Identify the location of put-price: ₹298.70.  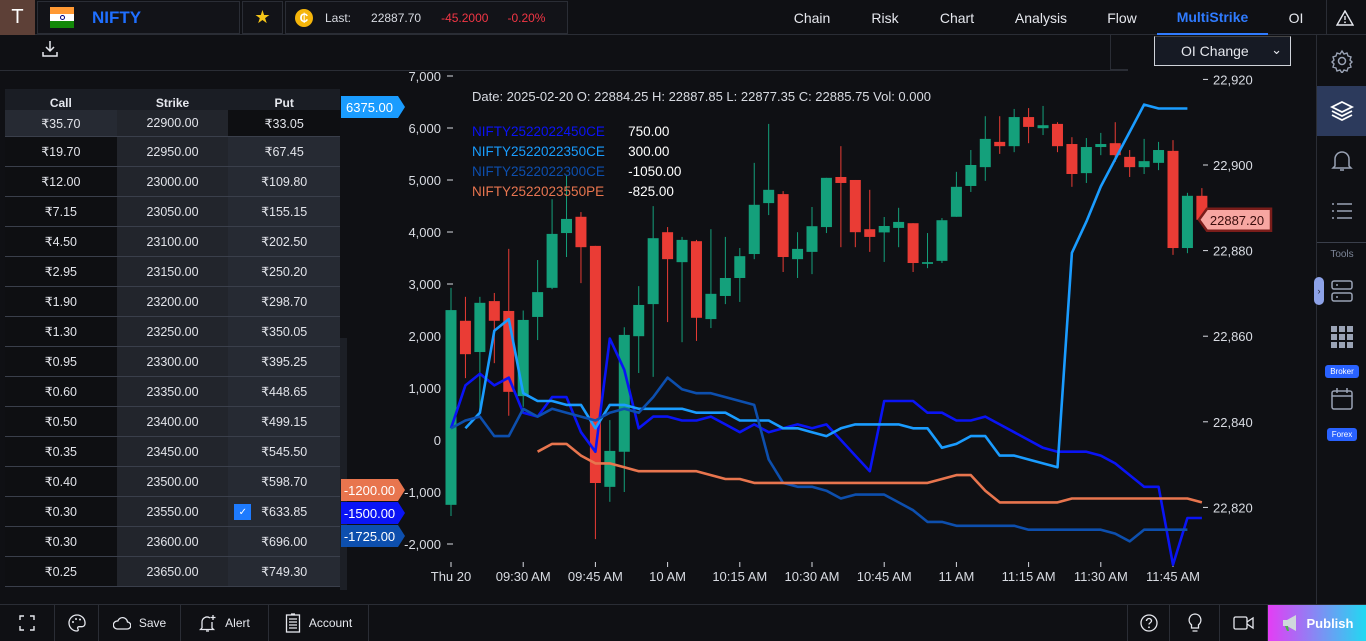
(284, 301).